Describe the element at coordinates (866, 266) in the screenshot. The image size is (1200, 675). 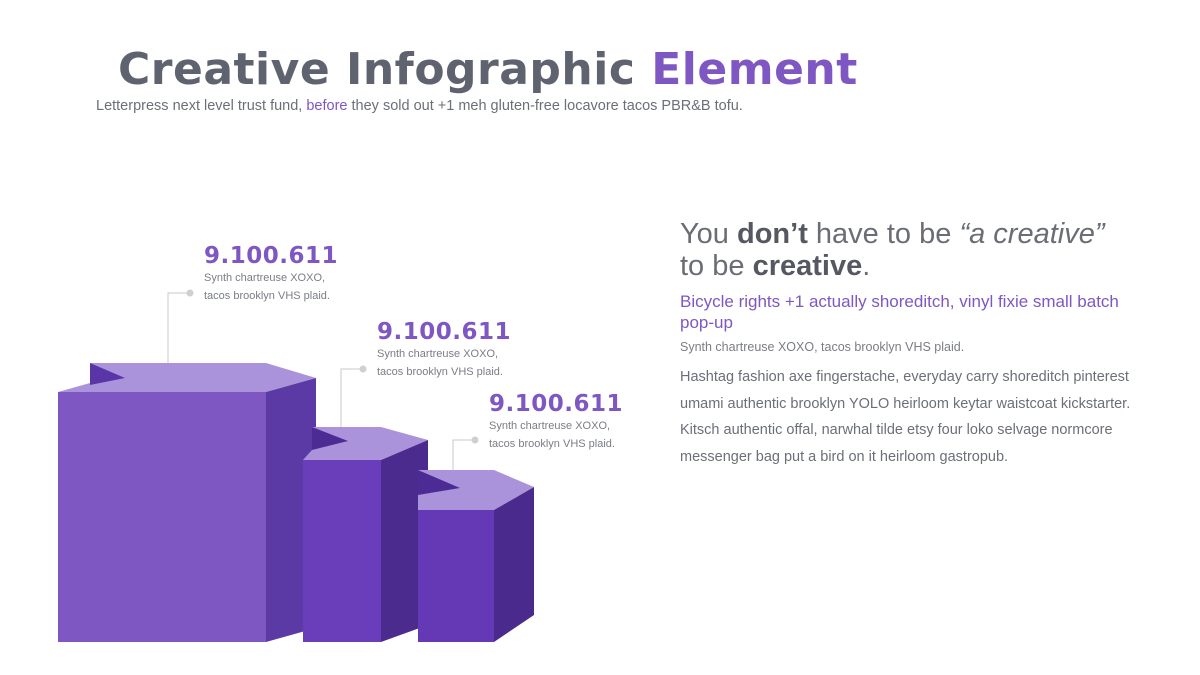
I see `heading-text: .` at that location.